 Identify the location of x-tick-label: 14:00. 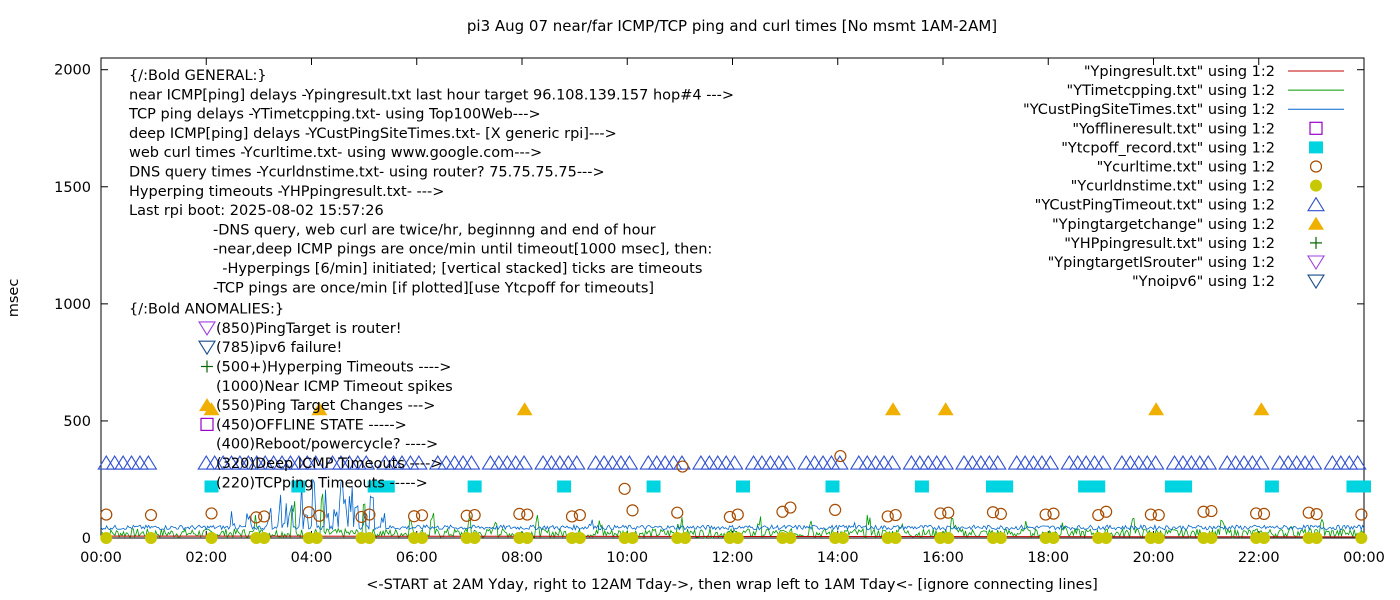
(838, 558).